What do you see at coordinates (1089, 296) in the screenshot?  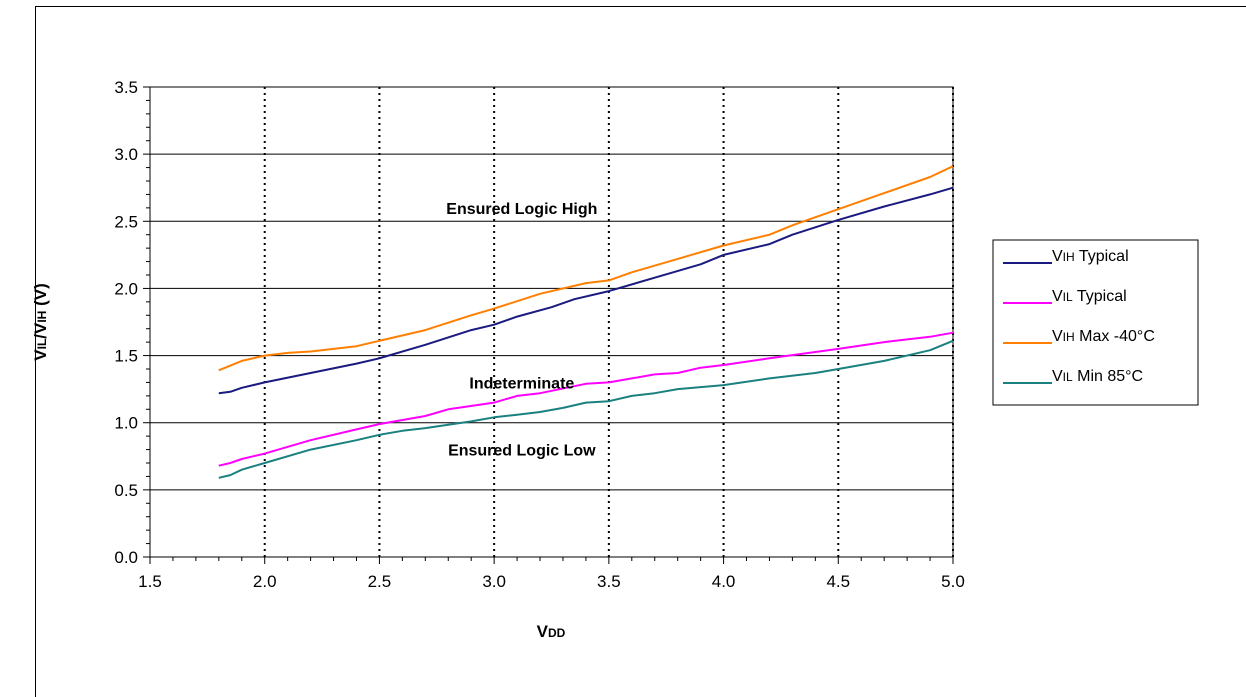 I see `legend-label: VIL Typical` at bounding box center [1089, 296].